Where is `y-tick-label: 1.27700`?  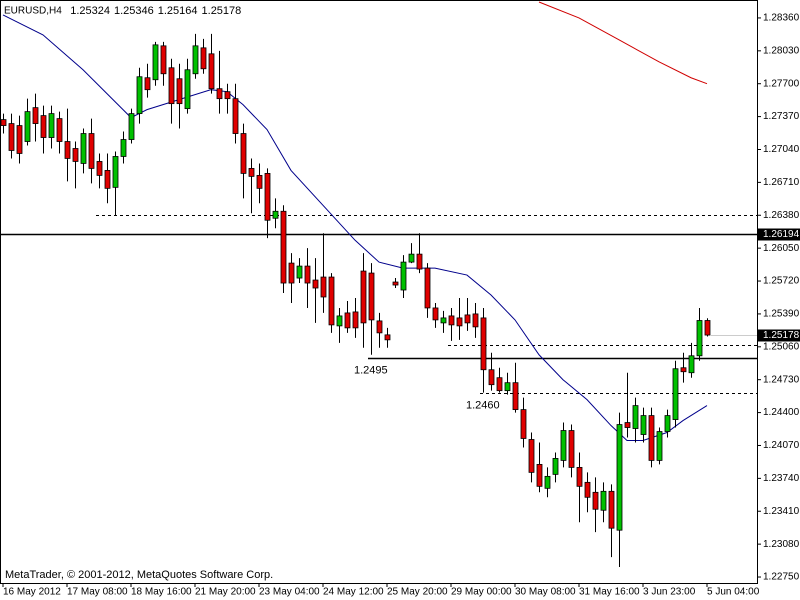 y-tick-label: 1.27700 is located at coordinates (781, 83).